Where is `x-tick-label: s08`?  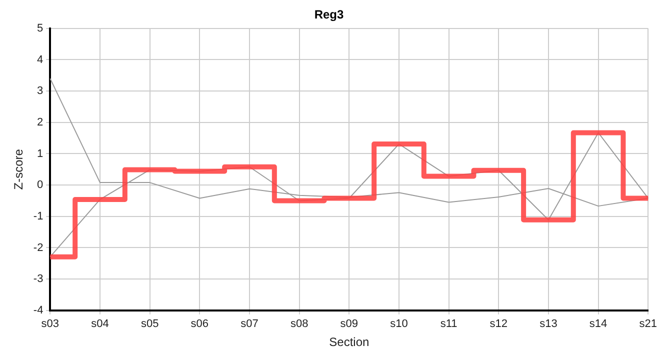 x-tick-label: s08 is located at coordinates (299, 324).